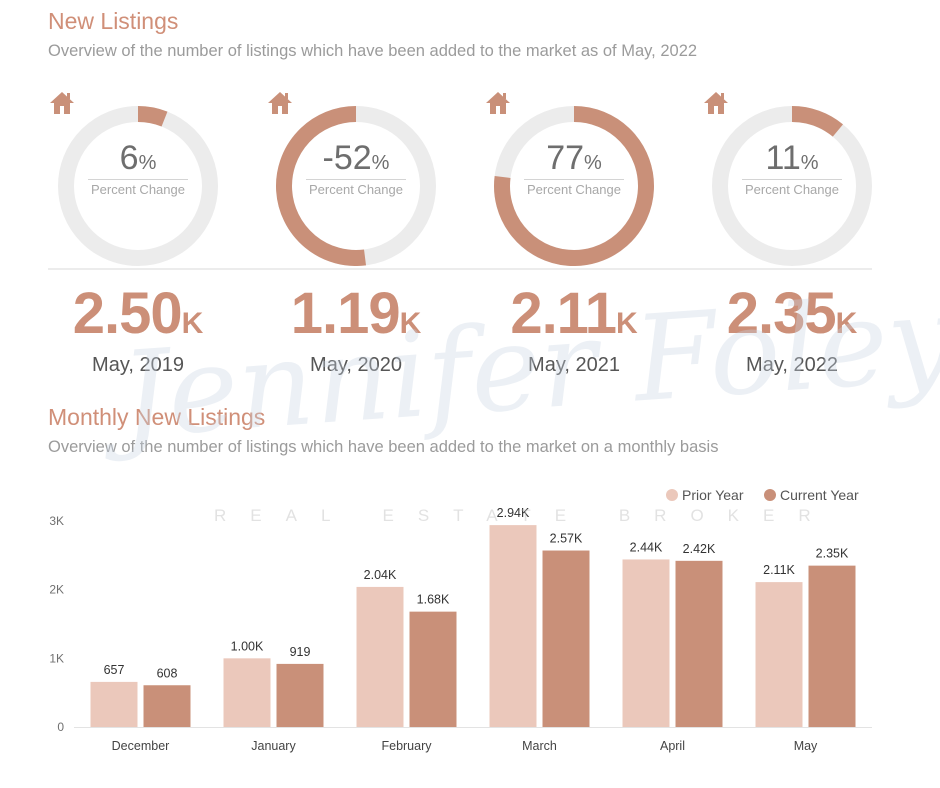  What do you see at coordinates (574, 365) in the screenshot?
I see `total-period: May, 2021` at bounding box center [574, 365].